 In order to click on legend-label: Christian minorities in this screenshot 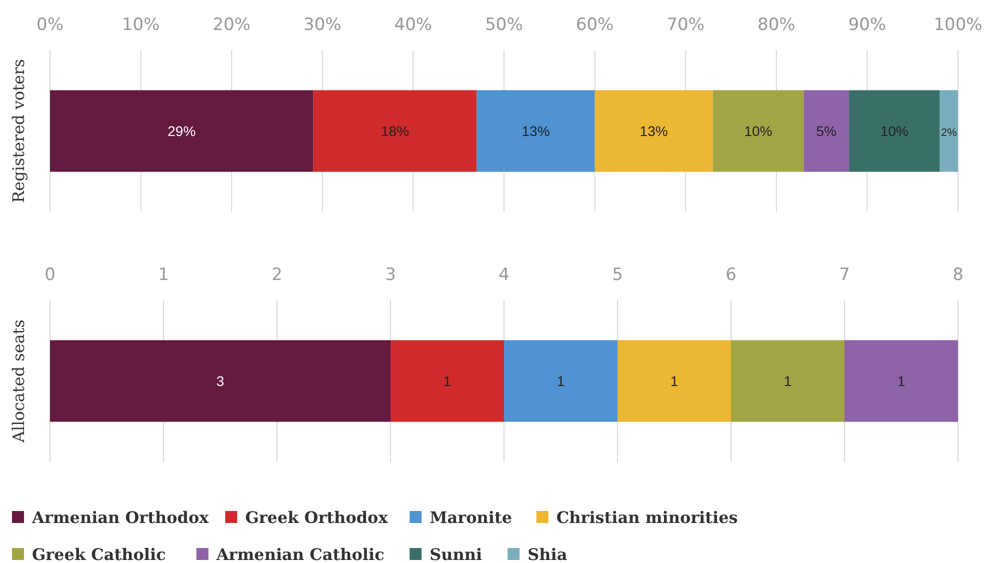, I will do `click(647, 517)`.